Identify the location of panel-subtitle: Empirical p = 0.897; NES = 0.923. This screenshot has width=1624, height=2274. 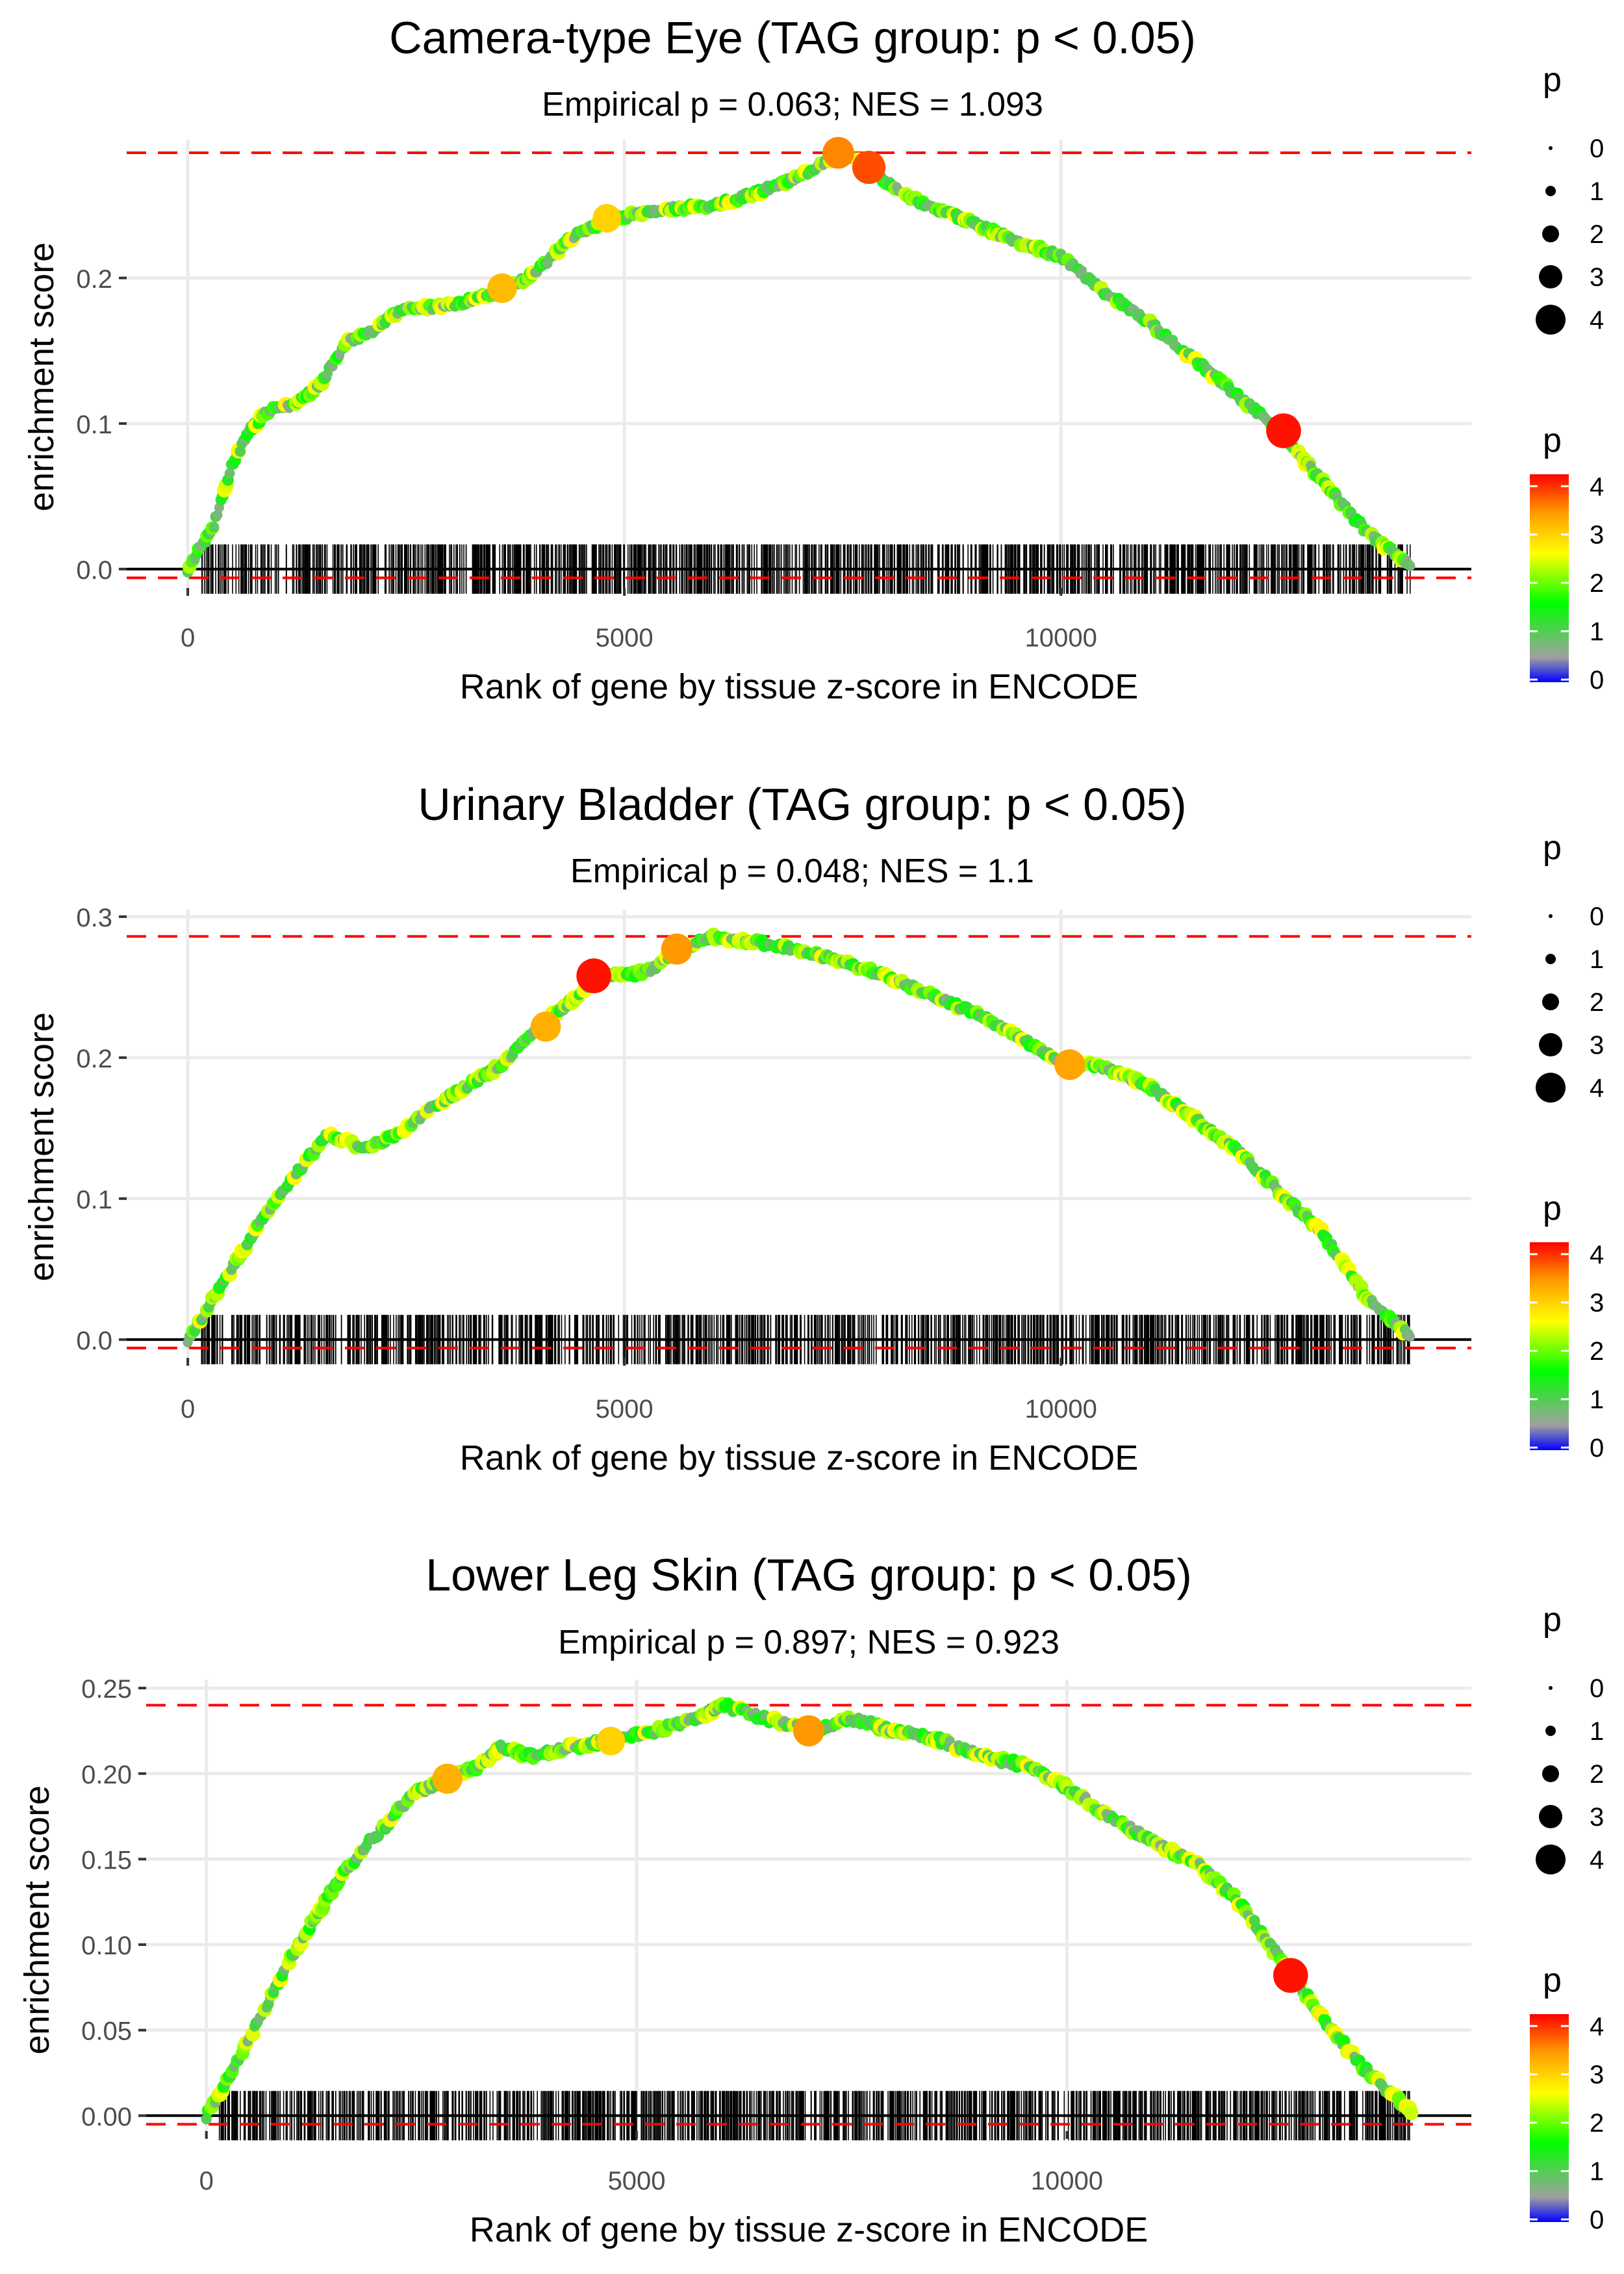
(808, 1642).